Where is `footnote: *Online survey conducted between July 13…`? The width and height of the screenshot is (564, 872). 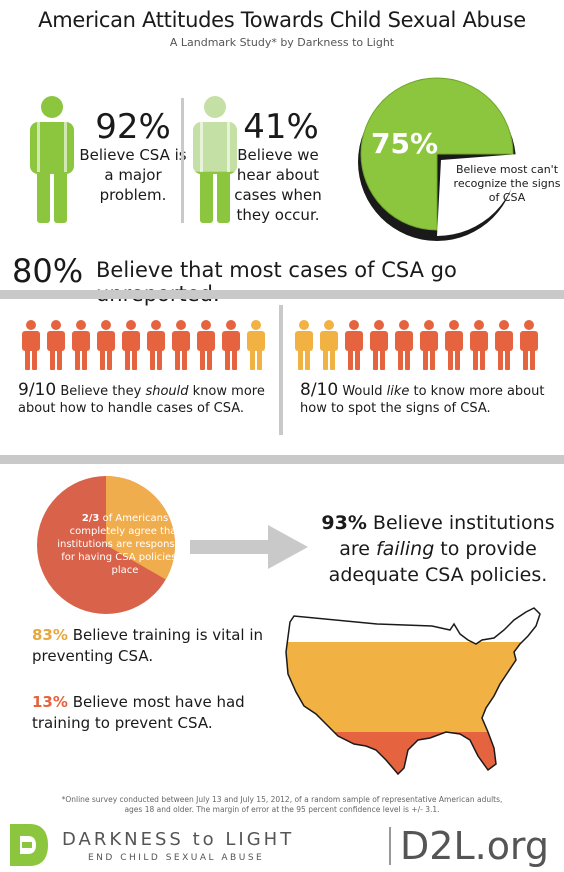 footnote: *Online survey conducted between July 13… is located at coordinates (282, 804).